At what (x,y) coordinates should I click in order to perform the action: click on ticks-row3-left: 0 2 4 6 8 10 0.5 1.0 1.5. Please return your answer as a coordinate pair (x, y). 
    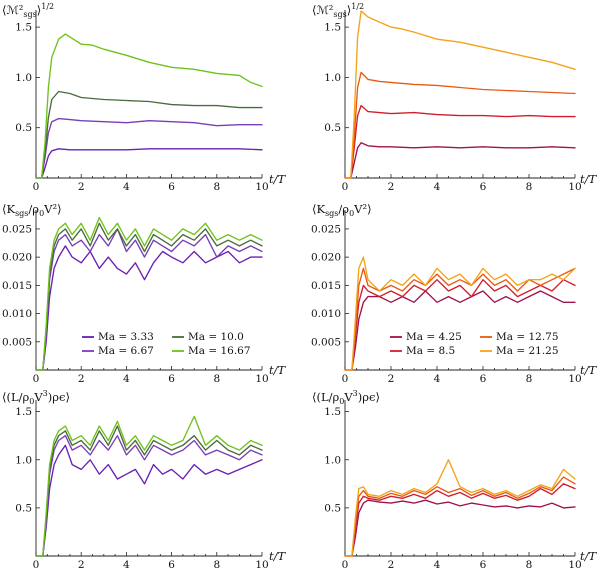
    Looking at the image, I should click on (141, 487).